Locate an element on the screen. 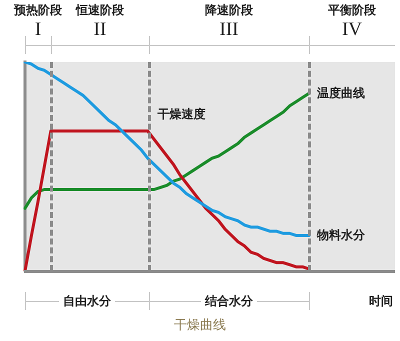 The width and height of the screenshot is (400, 341). text: 降速阶段 is located at coordinates (229, 10).